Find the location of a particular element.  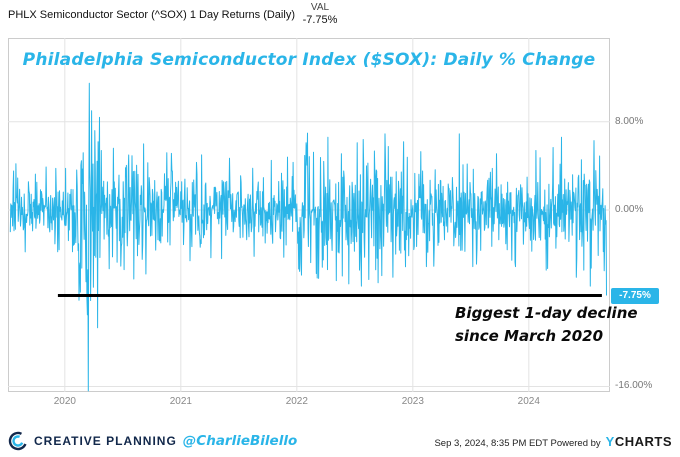

x-tick-2022: 2022 is located at coordinates (296, 401).